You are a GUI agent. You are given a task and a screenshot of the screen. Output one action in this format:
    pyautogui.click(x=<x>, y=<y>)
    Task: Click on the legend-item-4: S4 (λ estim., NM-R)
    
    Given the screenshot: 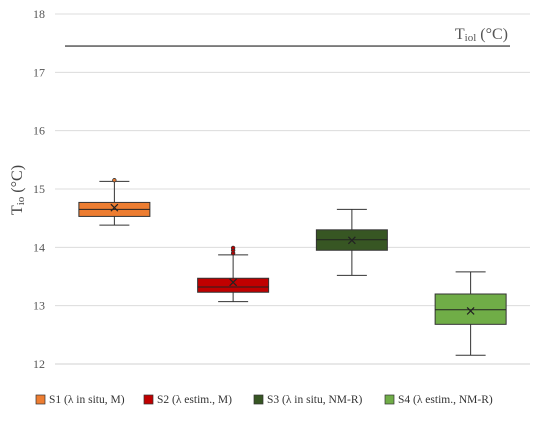 What is the action you would take?
    pyautogui.click(x=438, y=400)
    